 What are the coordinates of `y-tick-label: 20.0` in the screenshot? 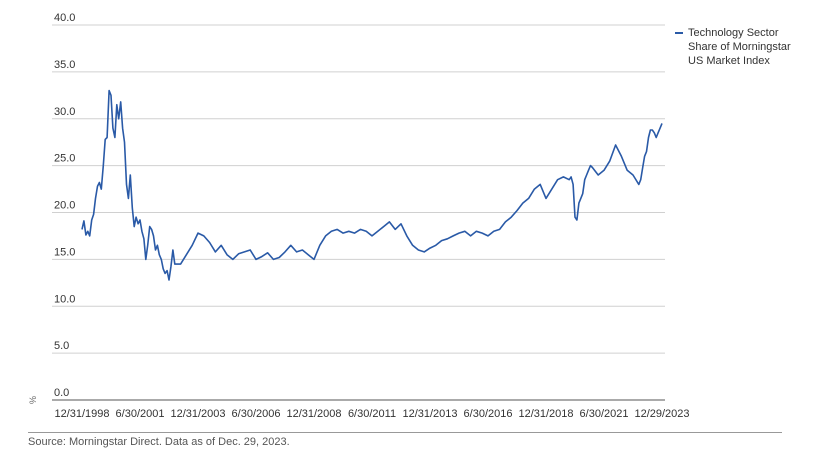 It's located at (64, 206).